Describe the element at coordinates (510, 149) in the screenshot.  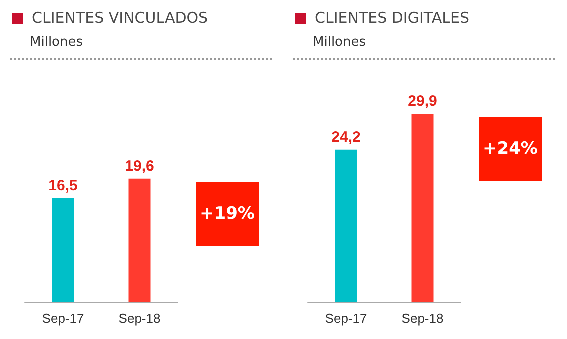
I see `text: +24%` at that location.